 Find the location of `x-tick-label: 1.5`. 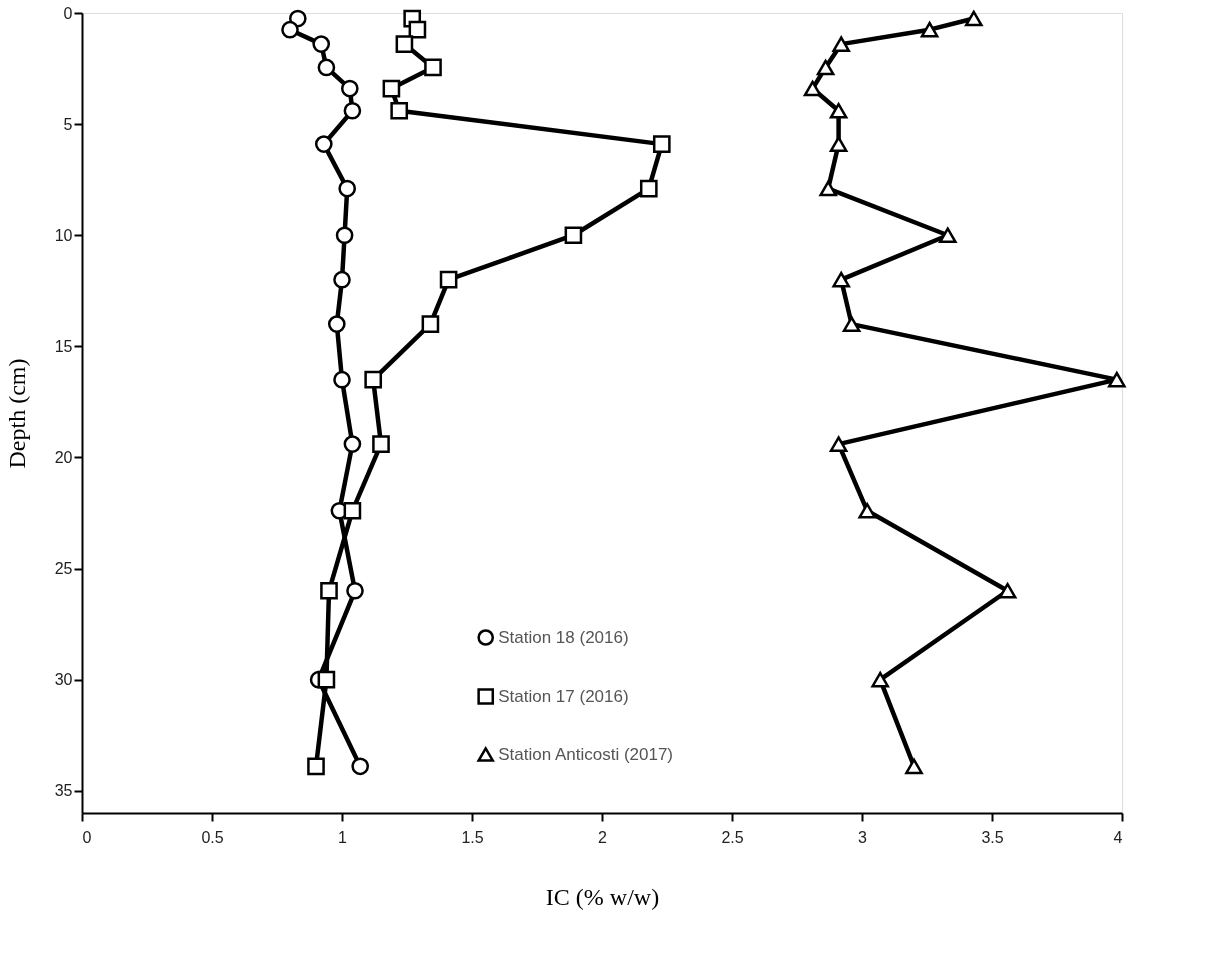

x-tick-label: 1.5 is located at coordinates (472, 837).